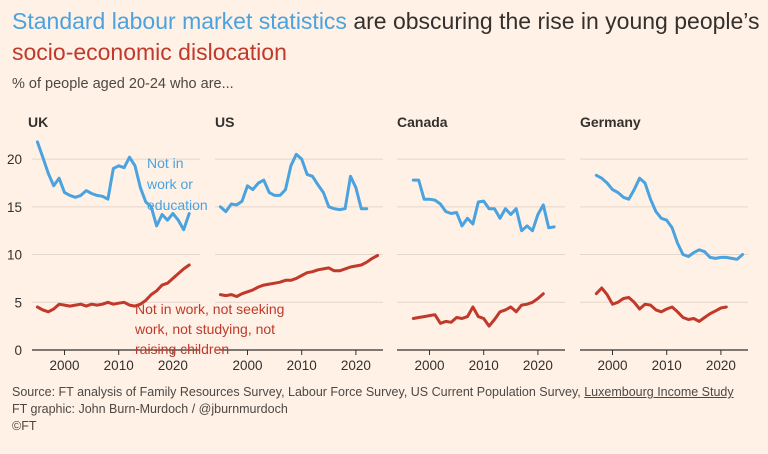  What do you see at coordinates (38, 122) in the screenshot?
I see `panel-title: UK` at bounding box center [38, 122].